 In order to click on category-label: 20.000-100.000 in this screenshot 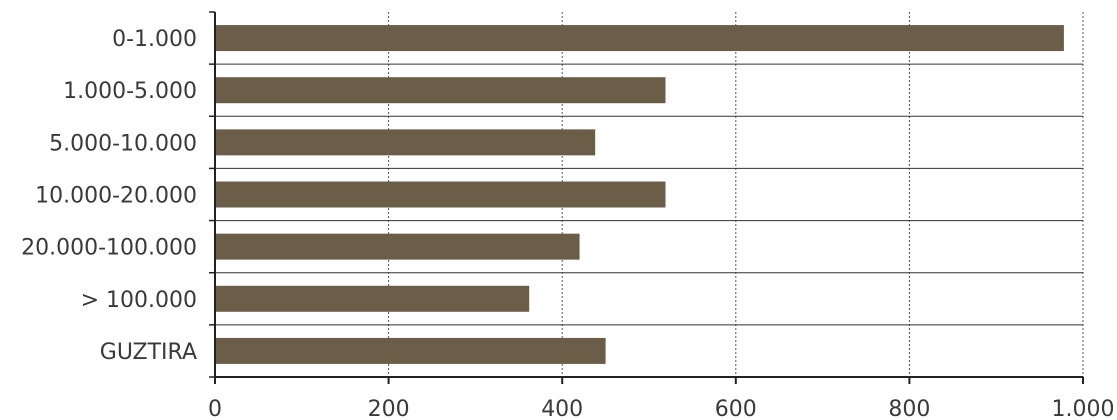, I will do `click(109, 248)`.